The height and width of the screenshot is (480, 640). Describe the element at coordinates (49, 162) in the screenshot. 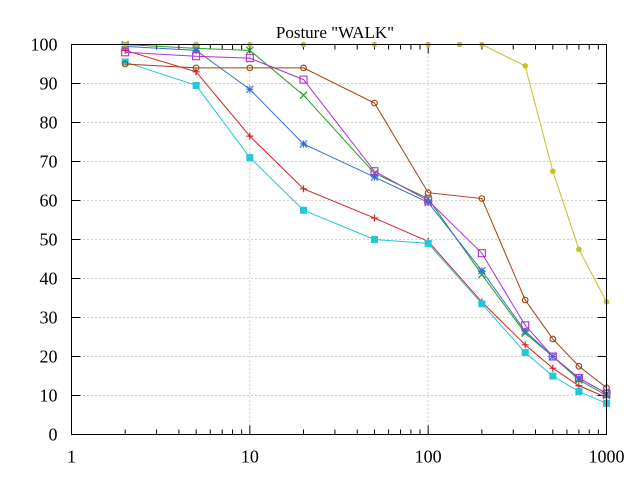

I see `y-tick-label-70: 70` at that location.